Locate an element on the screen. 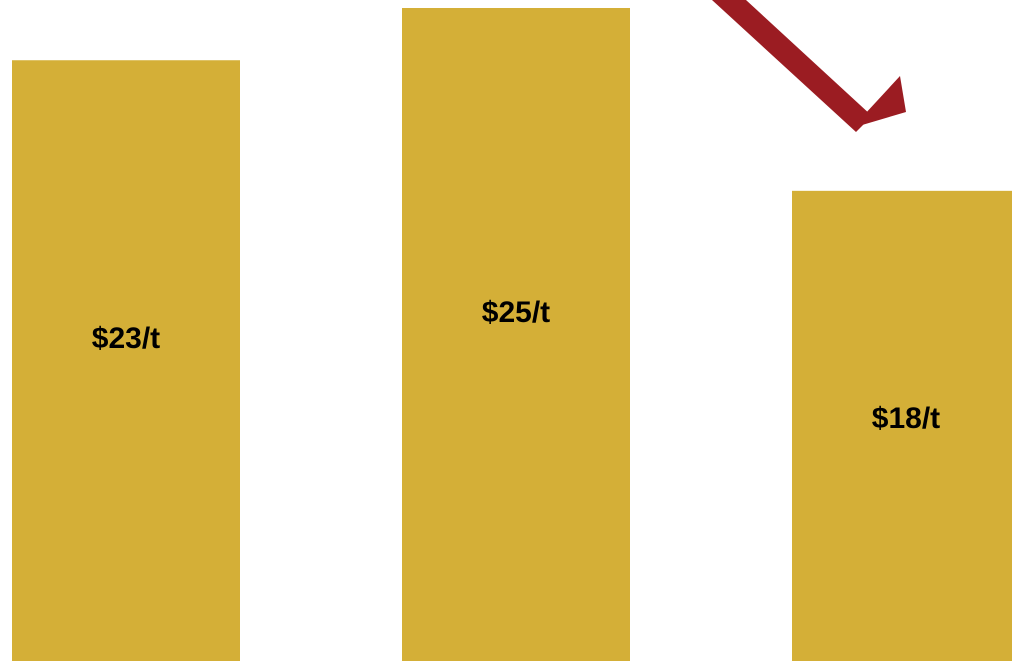  arrow-head is located at coordinates (879, 102).